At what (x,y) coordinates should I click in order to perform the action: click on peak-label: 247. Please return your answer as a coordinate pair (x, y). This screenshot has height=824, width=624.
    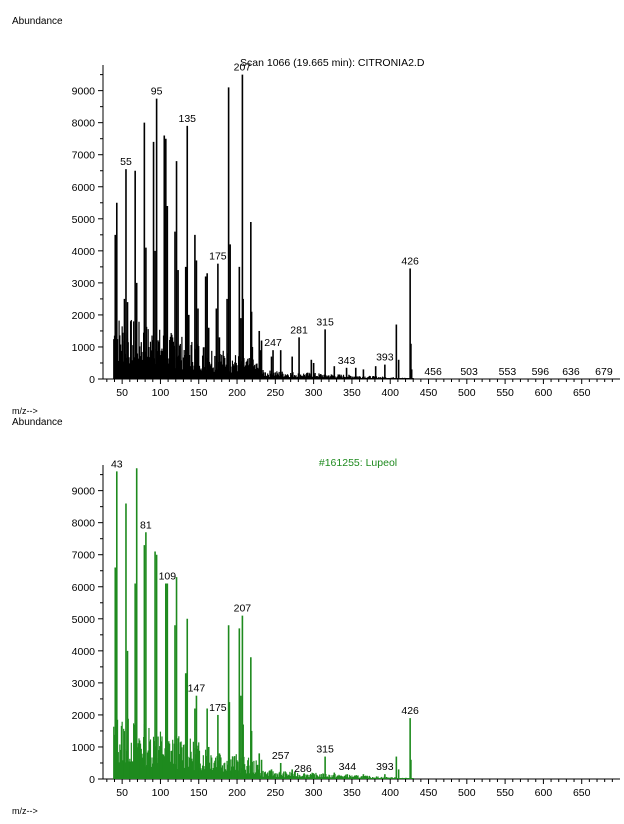
    Looking at the image, I should click on (273, 343).